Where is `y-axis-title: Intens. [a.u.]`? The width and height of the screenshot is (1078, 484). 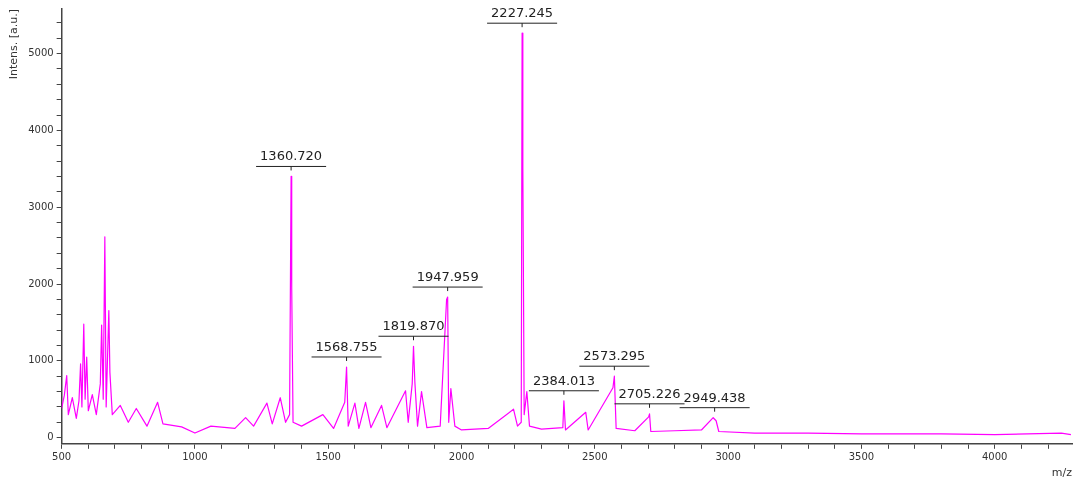 y-axis-title: Intens. [a.u.] is located at coordinates (14, 44).